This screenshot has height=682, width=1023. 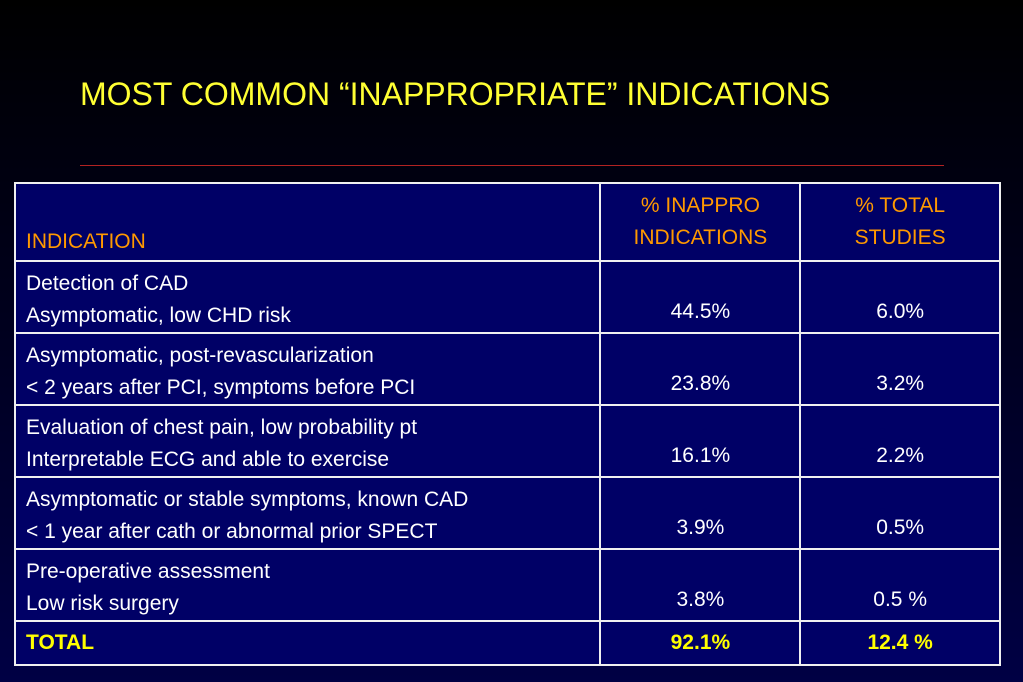 I want to click on indication-line1: Pre-operative assessment, so click(x=148, y=571).